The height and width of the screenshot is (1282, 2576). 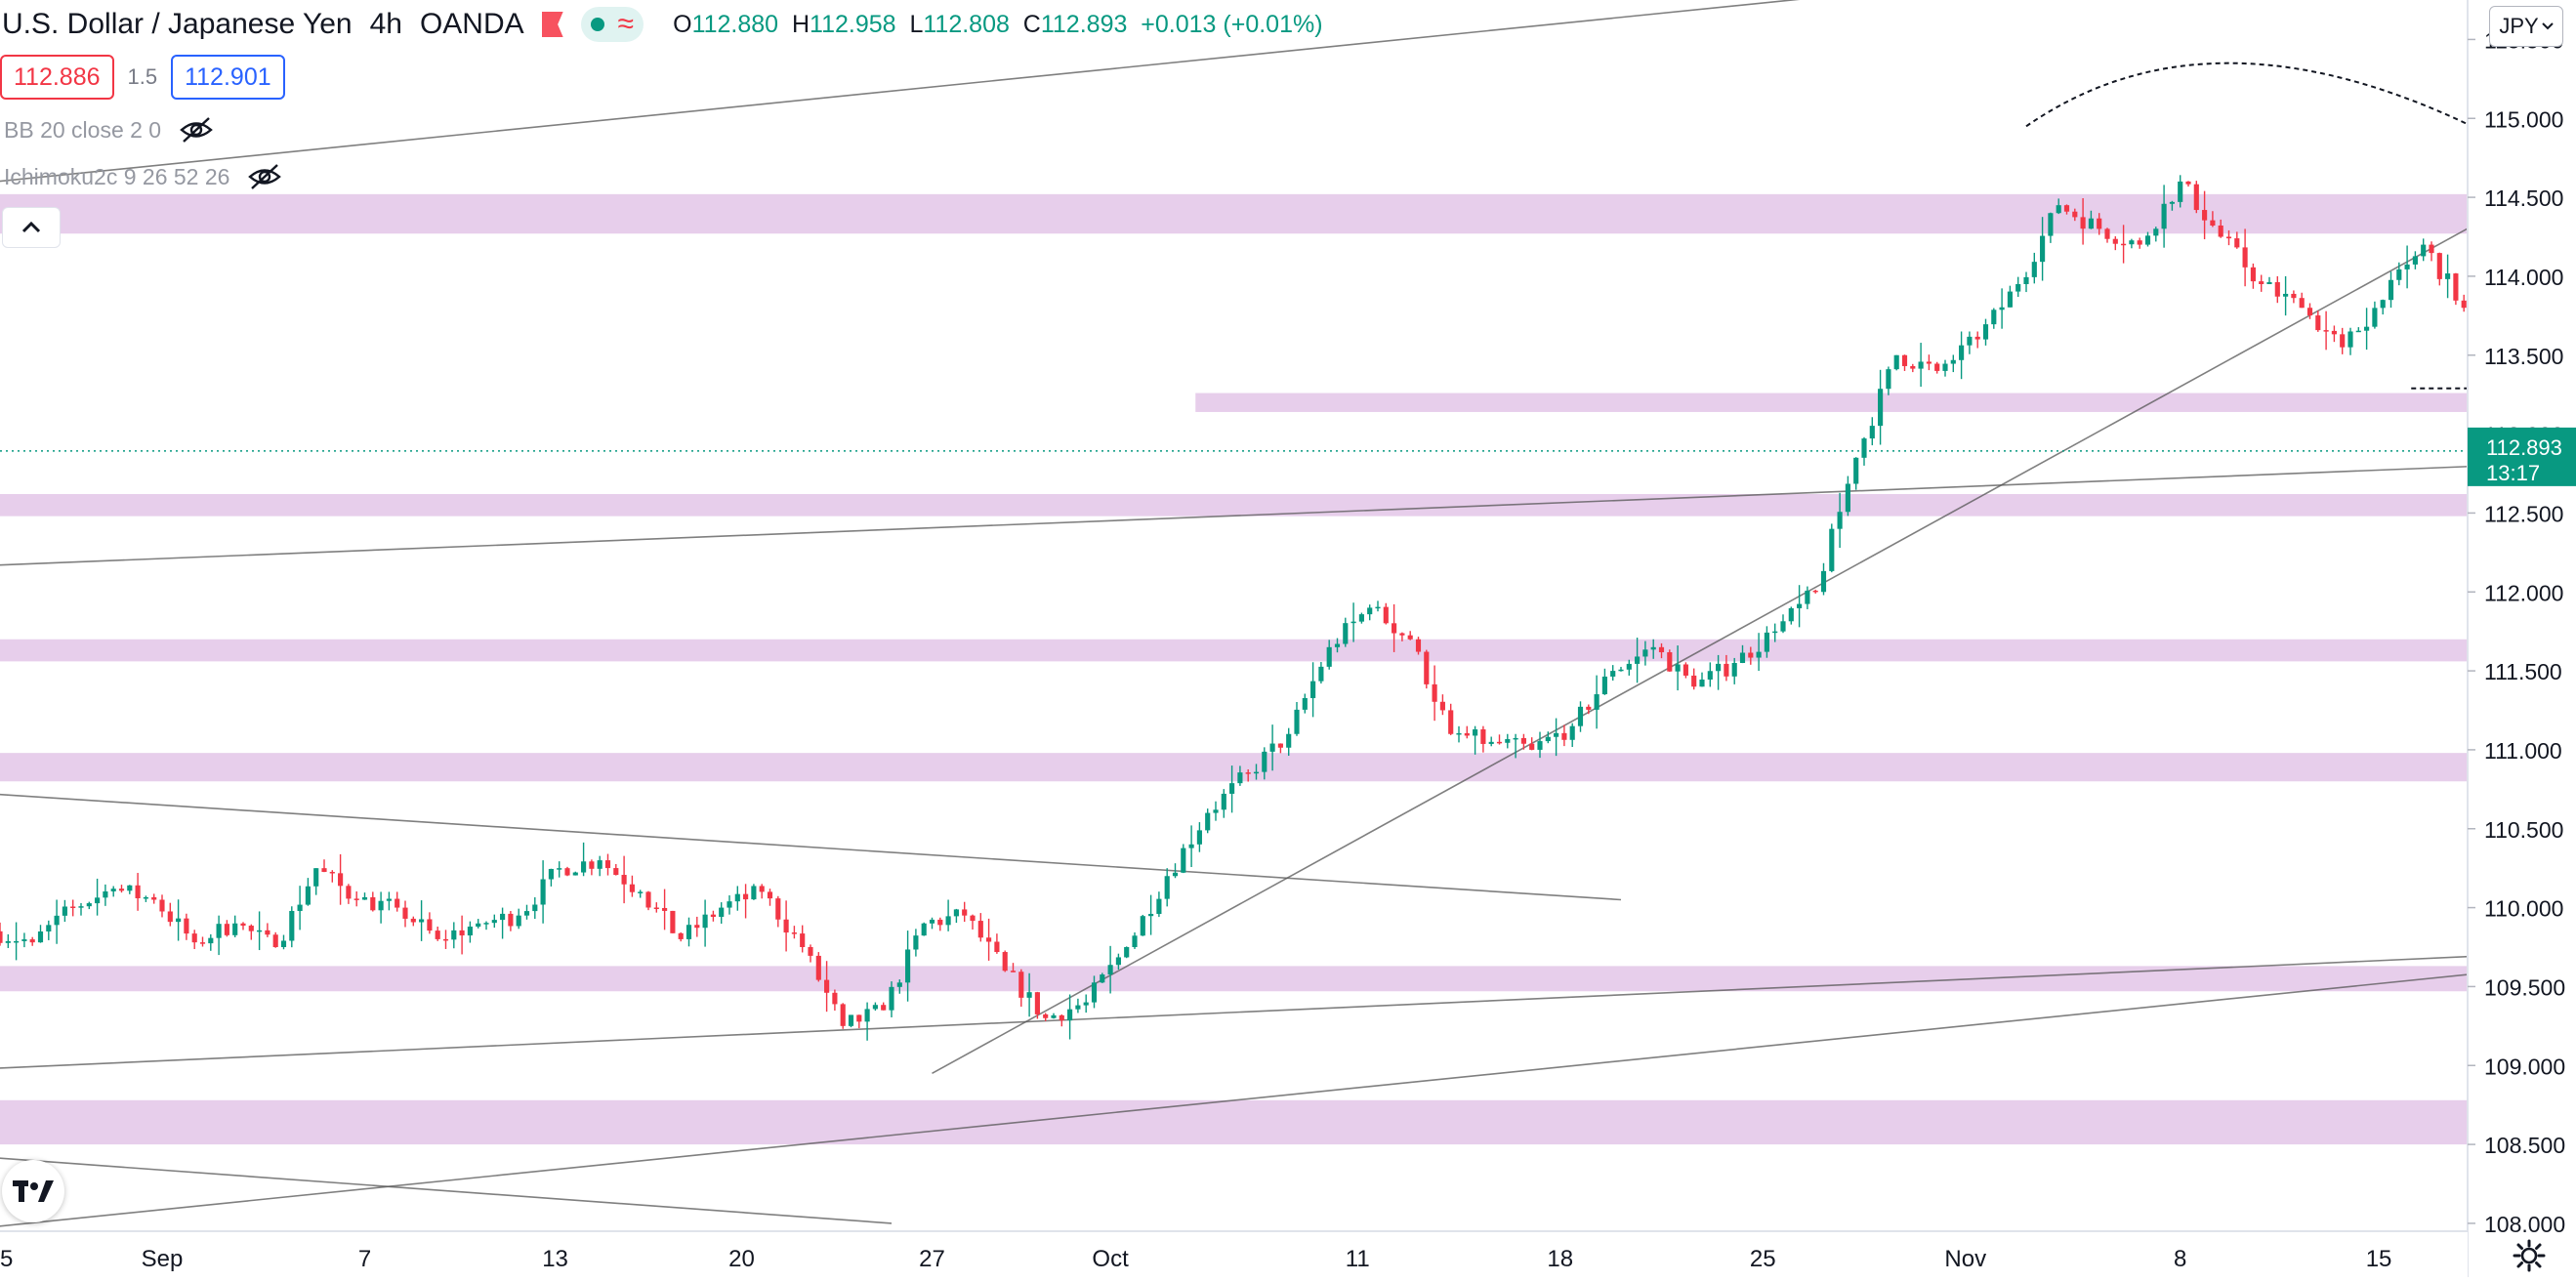 What do you see at coordinates (1965, 1259) in the screenshot?
I see `x-tick-label: Nov` at bounding box center [1965, 1259].